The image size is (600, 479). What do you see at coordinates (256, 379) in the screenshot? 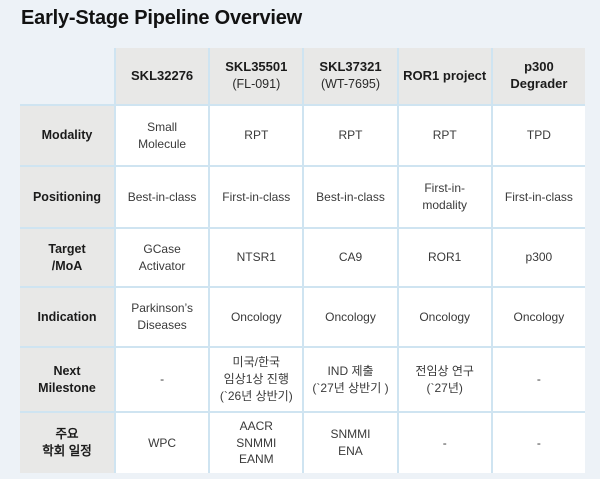
I see `table-cell: 미국/한국 임상1상 진행 (`26년 상반기)` at bounding box center [256, 379].